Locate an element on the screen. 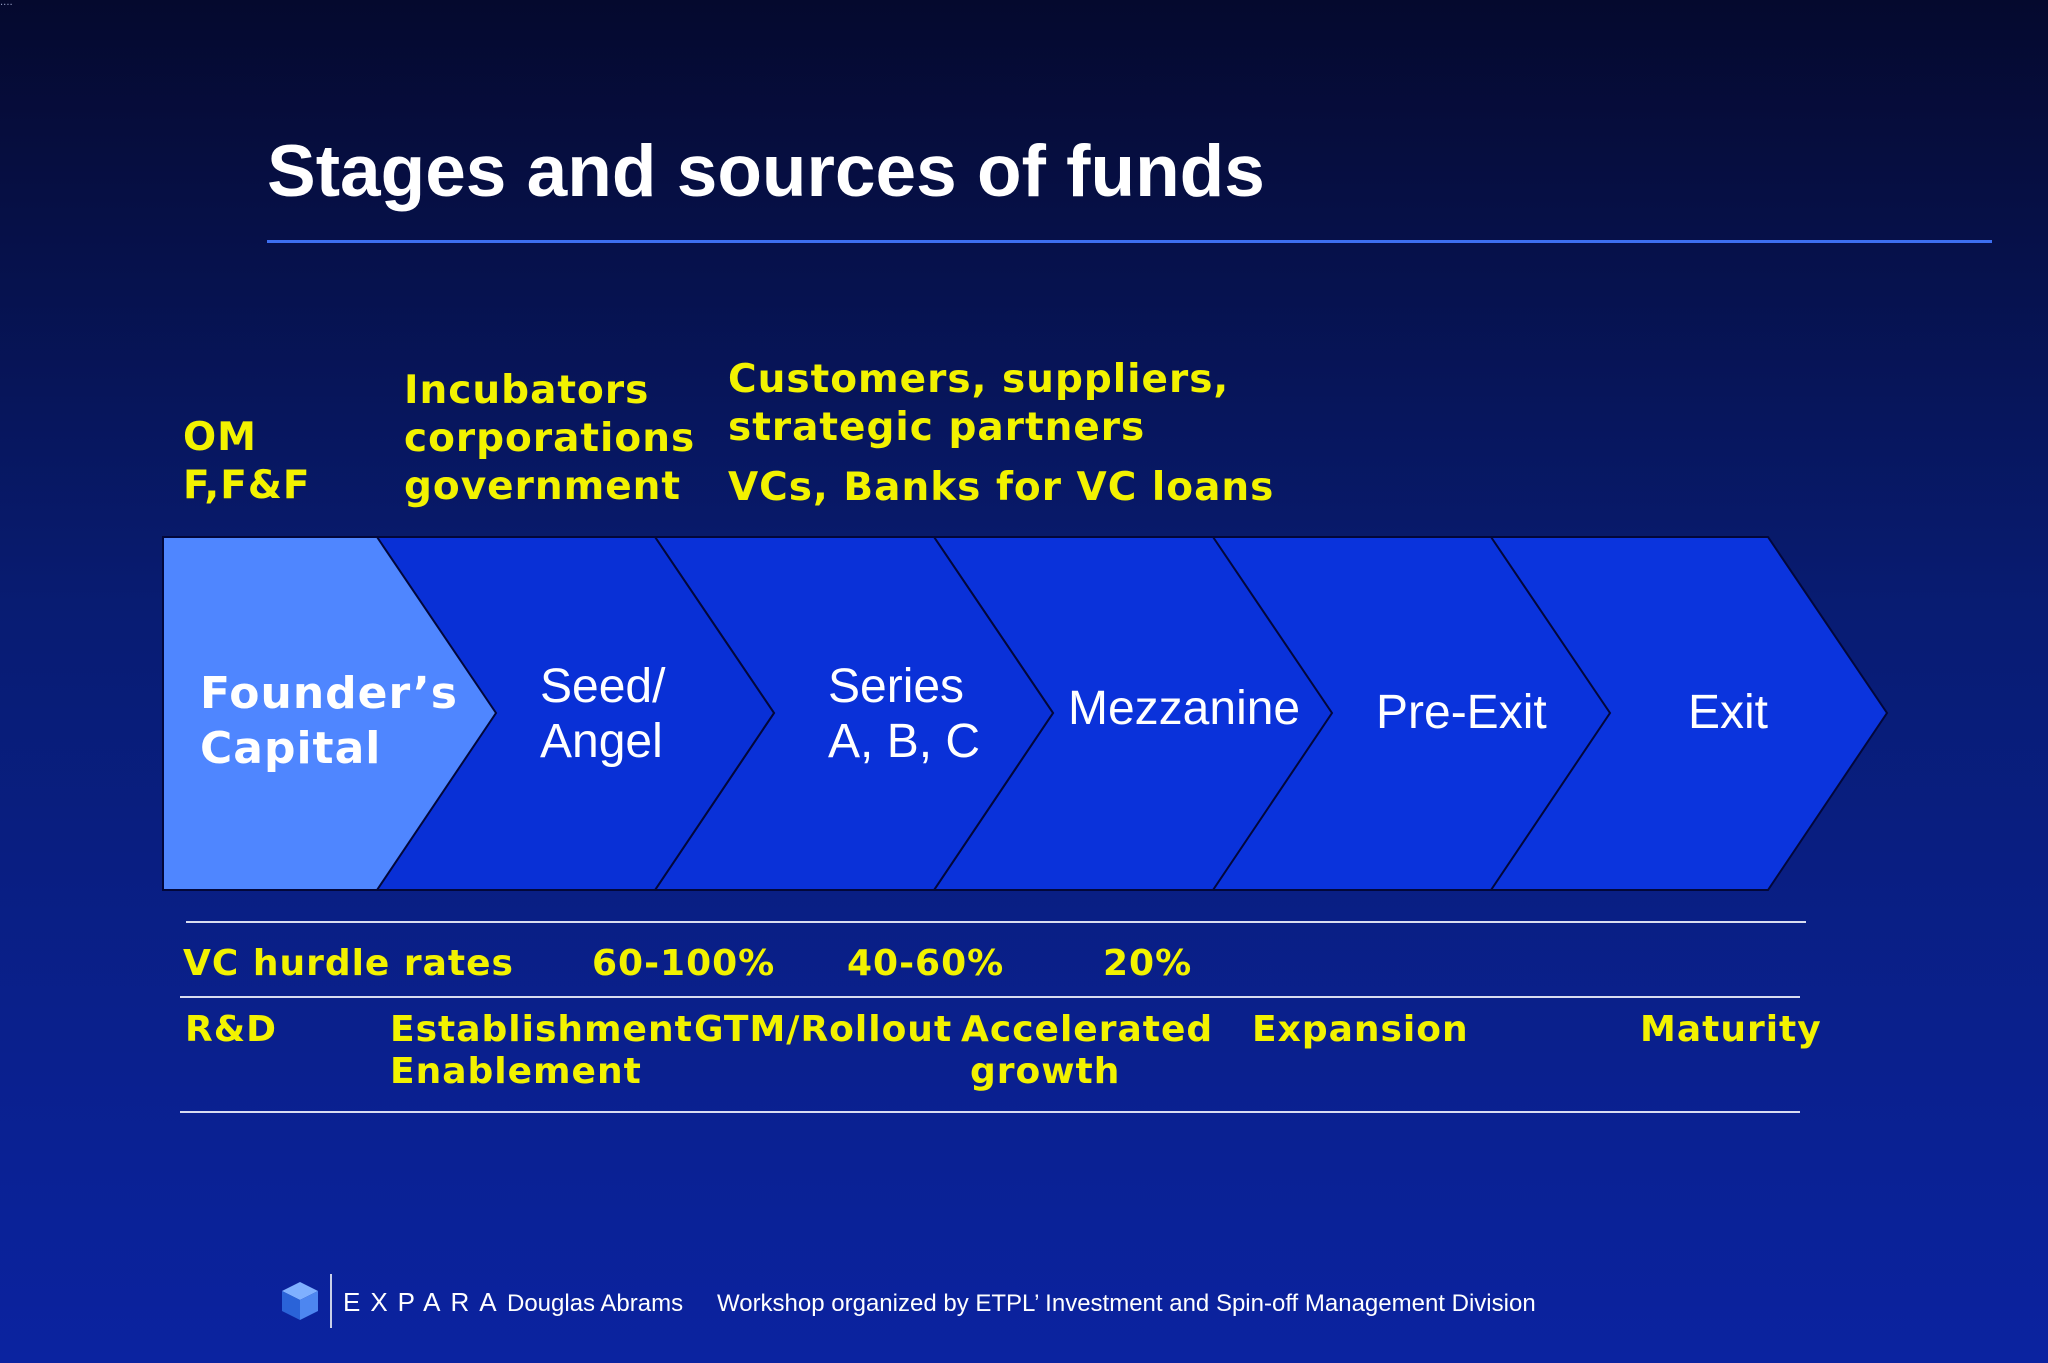  stage-exit: Exit is located at coordinates (1728, 712).